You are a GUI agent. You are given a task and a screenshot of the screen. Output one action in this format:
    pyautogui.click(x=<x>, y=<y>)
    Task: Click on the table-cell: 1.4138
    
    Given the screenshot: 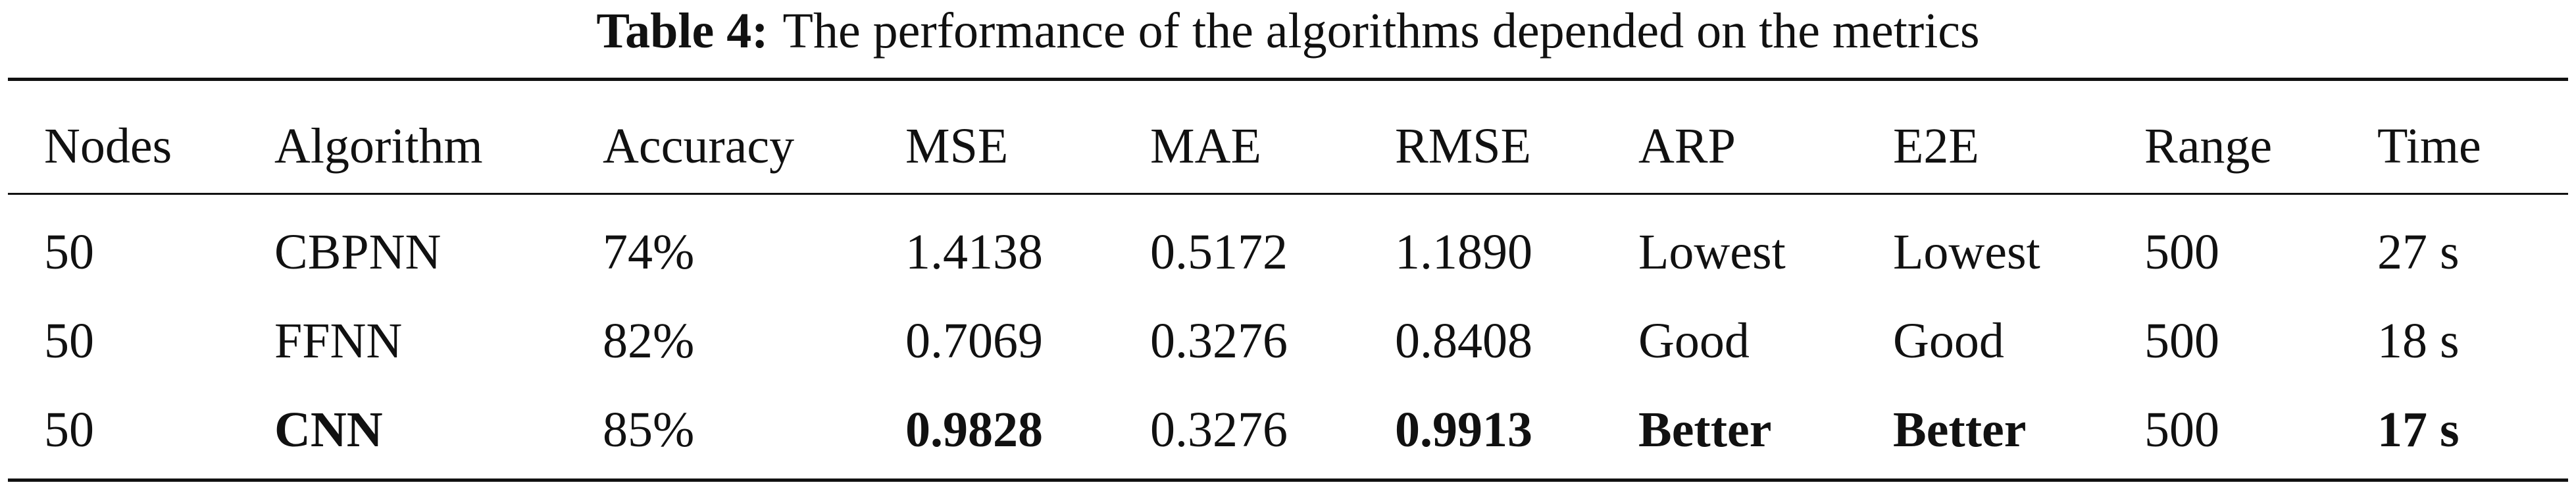 What is the action you would take?
    pyautogui.click(x=974, y=252)
    